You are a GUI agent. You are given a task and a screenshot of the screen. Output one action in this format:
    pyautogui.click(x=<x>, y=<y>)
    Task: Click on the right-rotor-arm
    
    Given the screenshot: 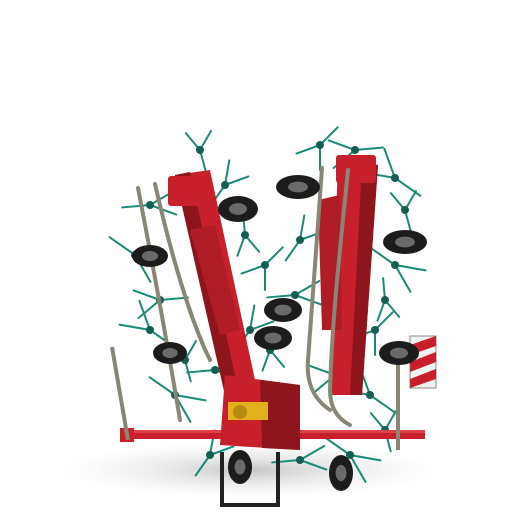 What is the action you would take?
    pyautogui.click(x=348, y=275)
    